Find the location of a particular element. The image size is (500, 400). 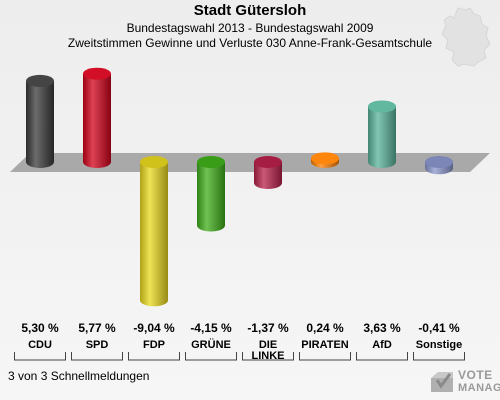

category-label: GRÜNE is located at coordinates (211, 344).